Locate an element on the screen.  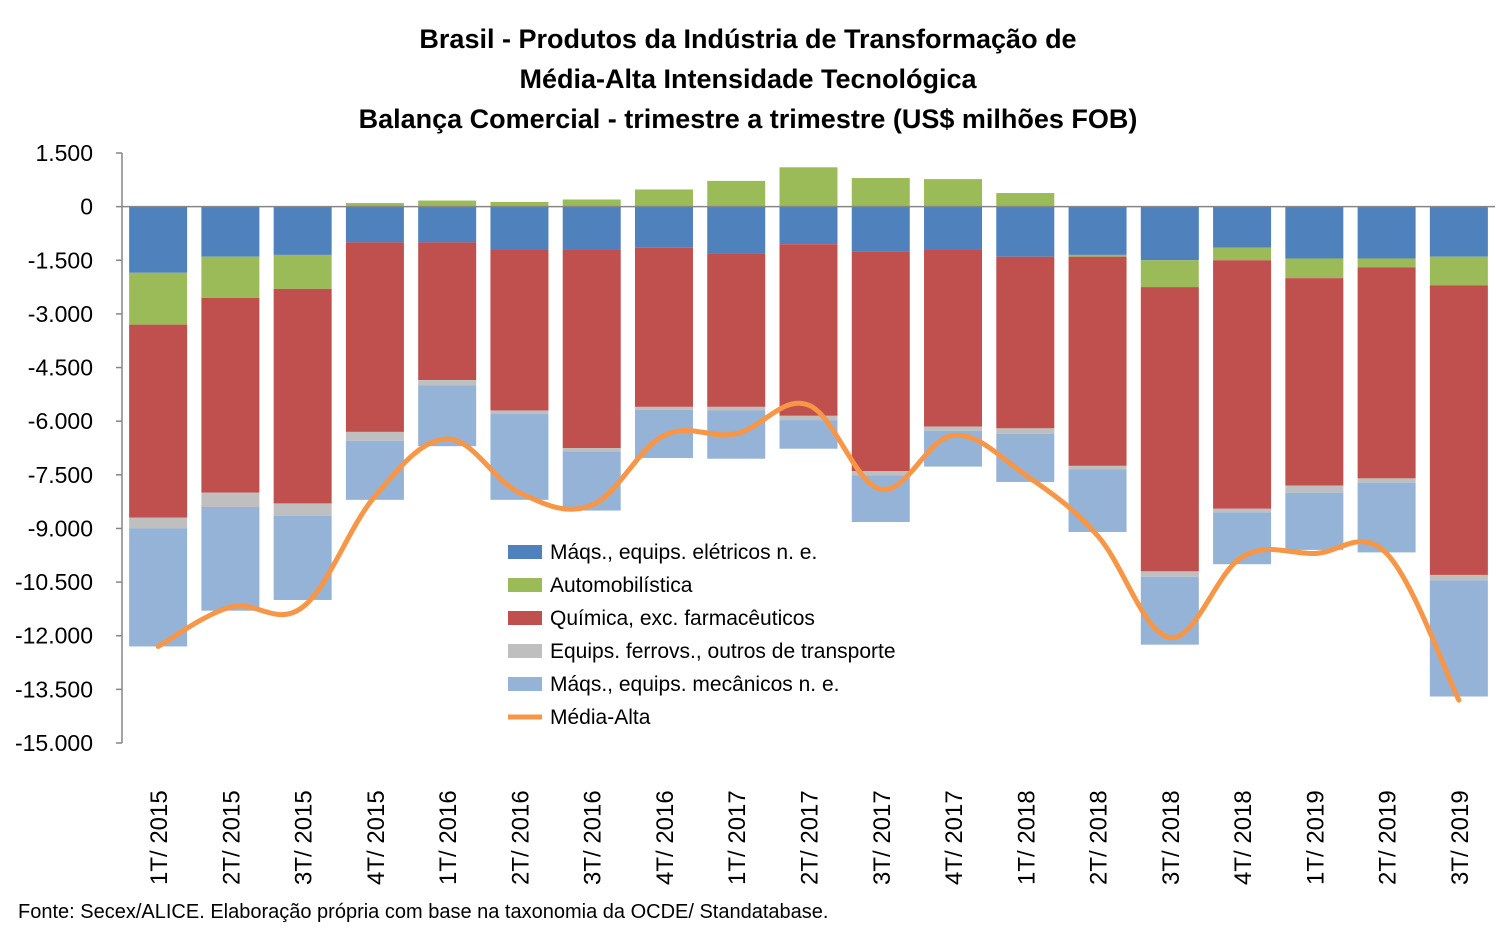
x-tick-label: 3T/ 2016 is located at coordinates (593, 837).